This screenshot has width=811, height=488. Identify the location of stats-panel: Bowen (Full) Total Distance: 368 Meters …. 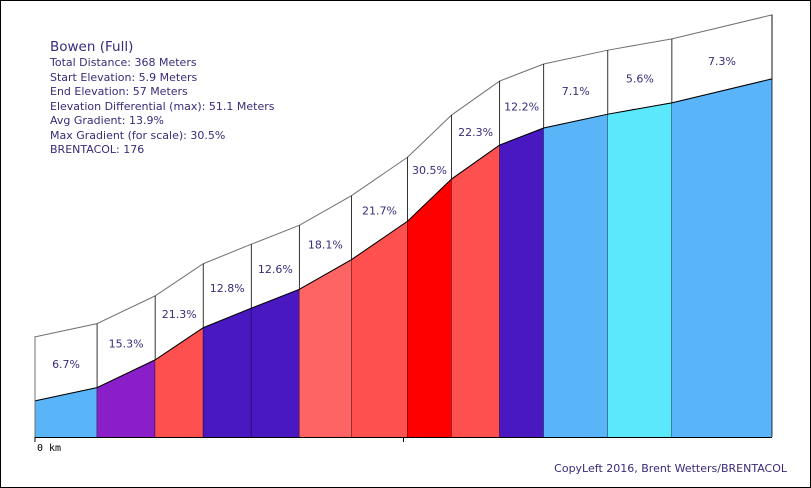
(162, 98).